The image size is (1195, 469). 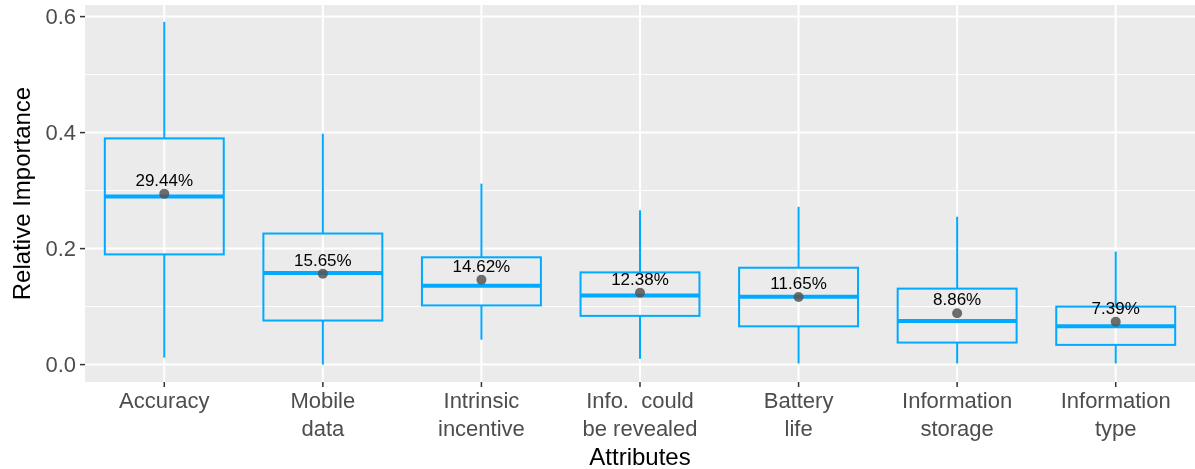 What do you see at coordinates (21, 193) in the screenshot?
I see `y-axis-title: Relative Importance` at bounding box center [21, 193].